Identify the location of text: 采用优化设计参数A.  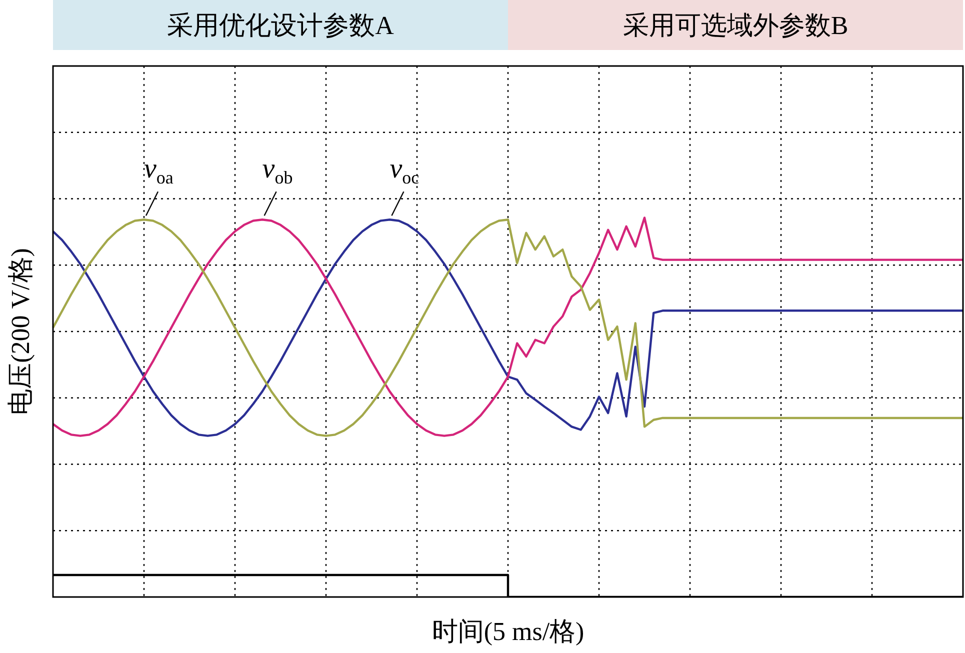
(280, 25).